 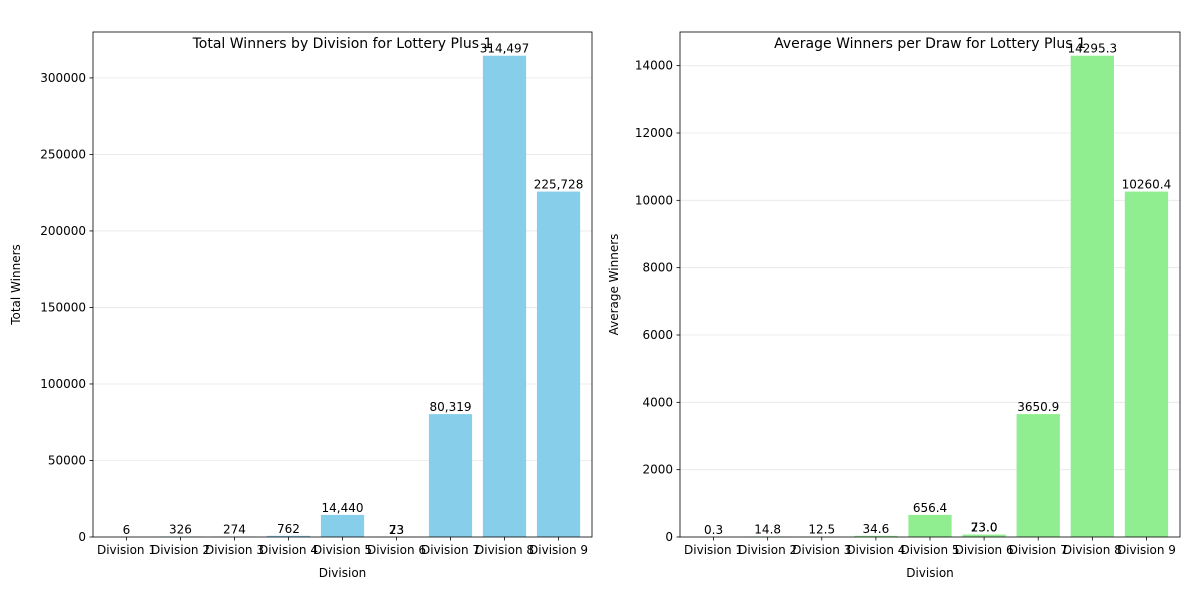 I want to click on data-label: 73.0, so click(x=984, y=528).